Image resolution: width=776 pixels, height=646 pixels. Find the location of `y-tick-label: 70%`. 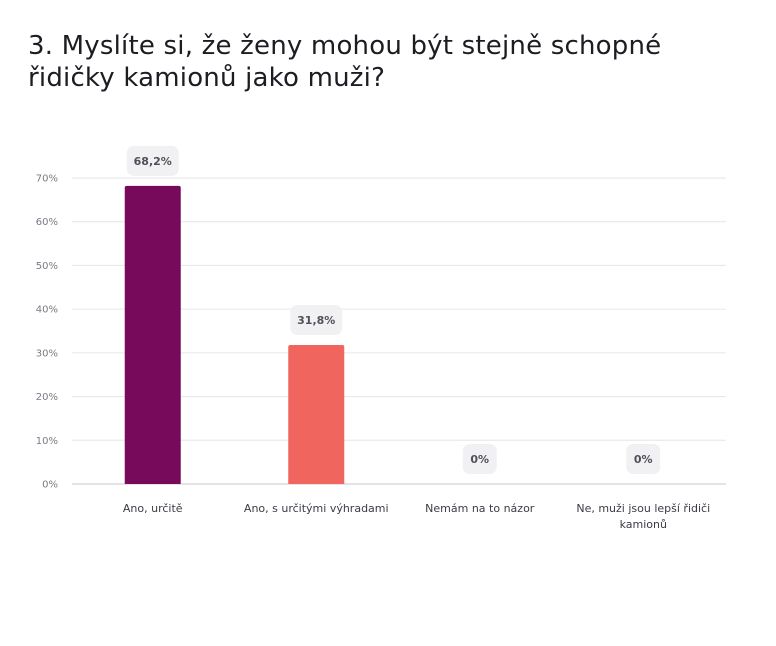

y-tick-label: 70% is located at coordinates (47, 179).